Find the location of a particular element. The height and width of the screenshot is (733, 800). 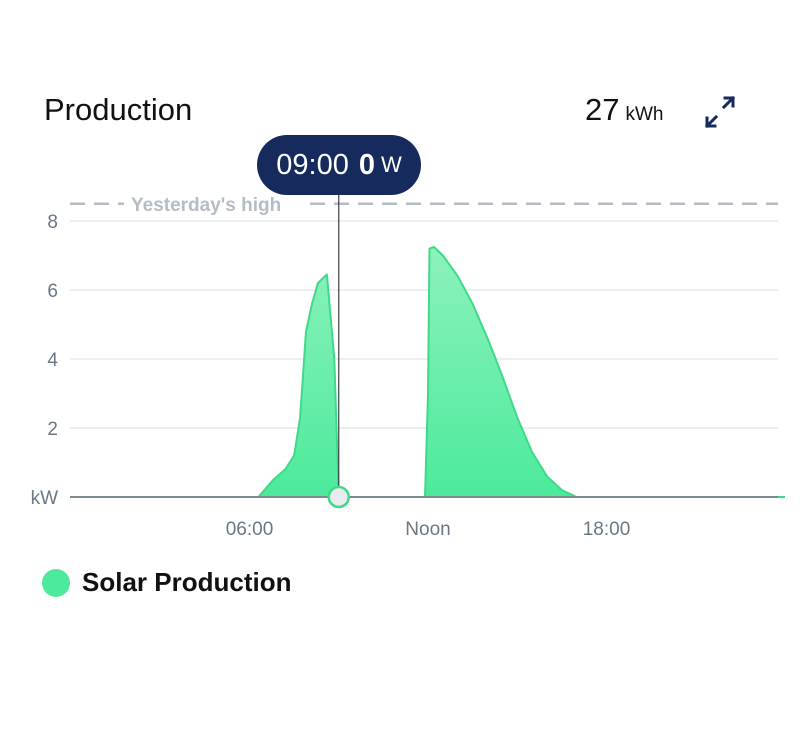

legend-item-solar-production: Solar Production is located at coordinates (166, 582).